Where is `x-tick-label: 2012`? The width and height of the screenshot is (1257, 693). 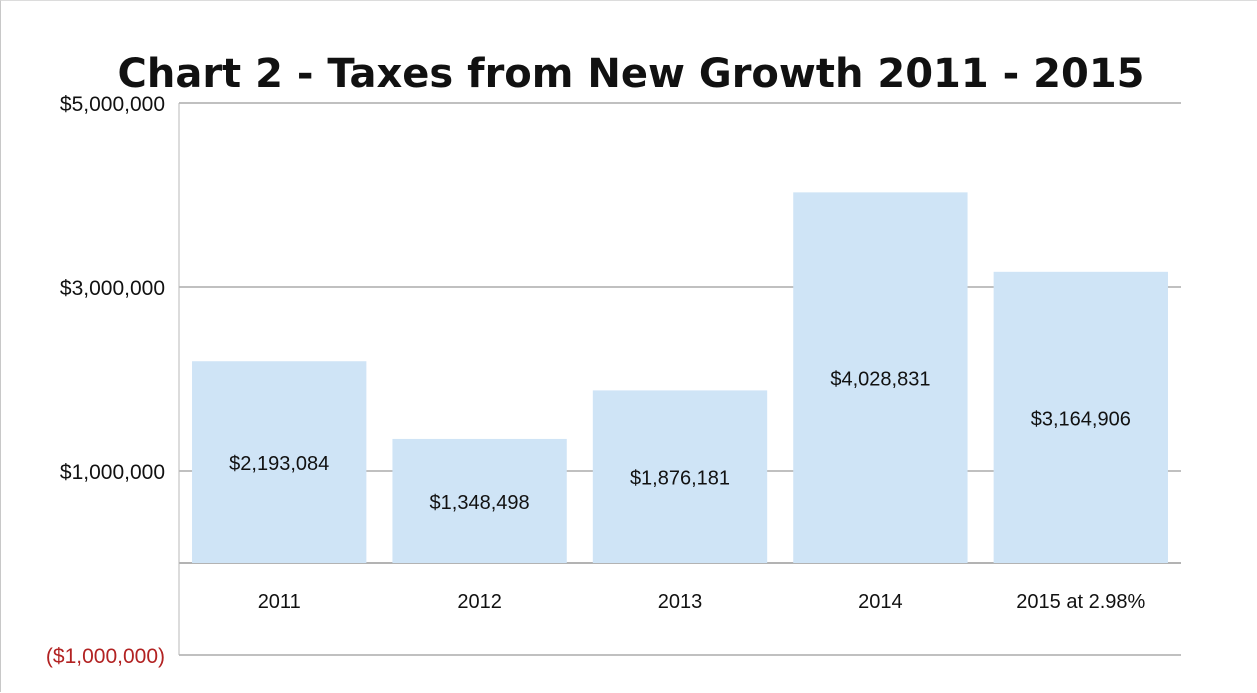 x-tick-label: 2012 is located at coordinates (479, 602).